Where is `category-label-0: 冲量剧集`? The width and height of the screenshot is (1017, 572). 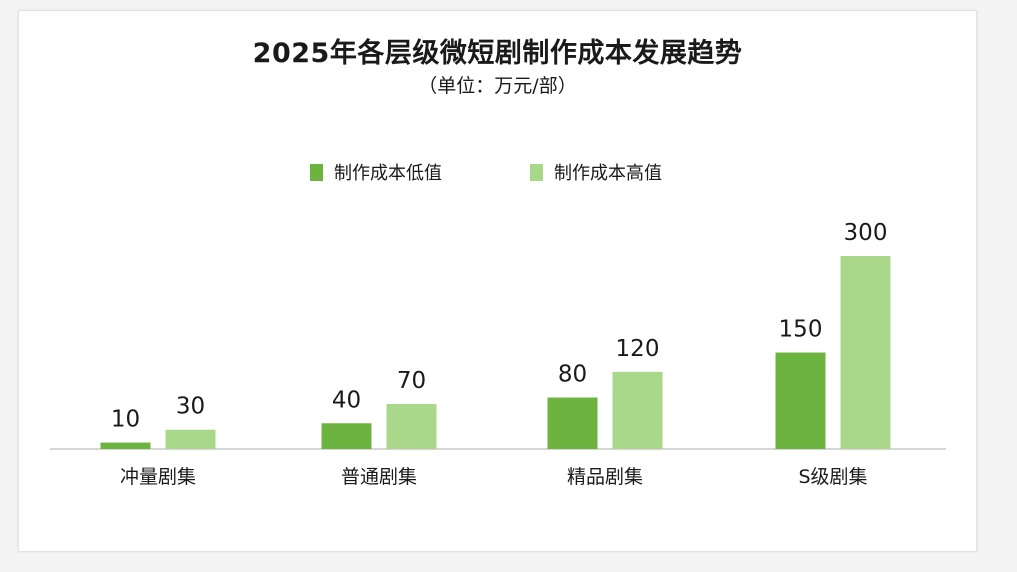 category-label-0: 冲量剧集 is located at coordinates (158, 477).